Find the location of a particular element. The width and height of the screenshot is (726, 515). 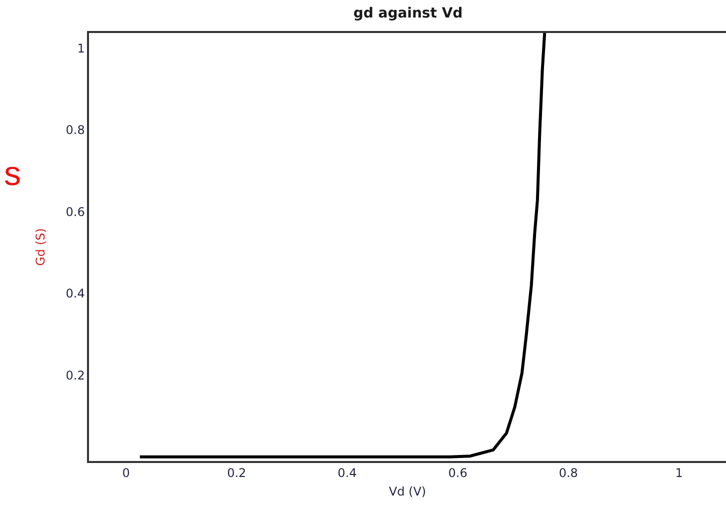

x-tick-label: 0 is located at coordinates (126, 473).